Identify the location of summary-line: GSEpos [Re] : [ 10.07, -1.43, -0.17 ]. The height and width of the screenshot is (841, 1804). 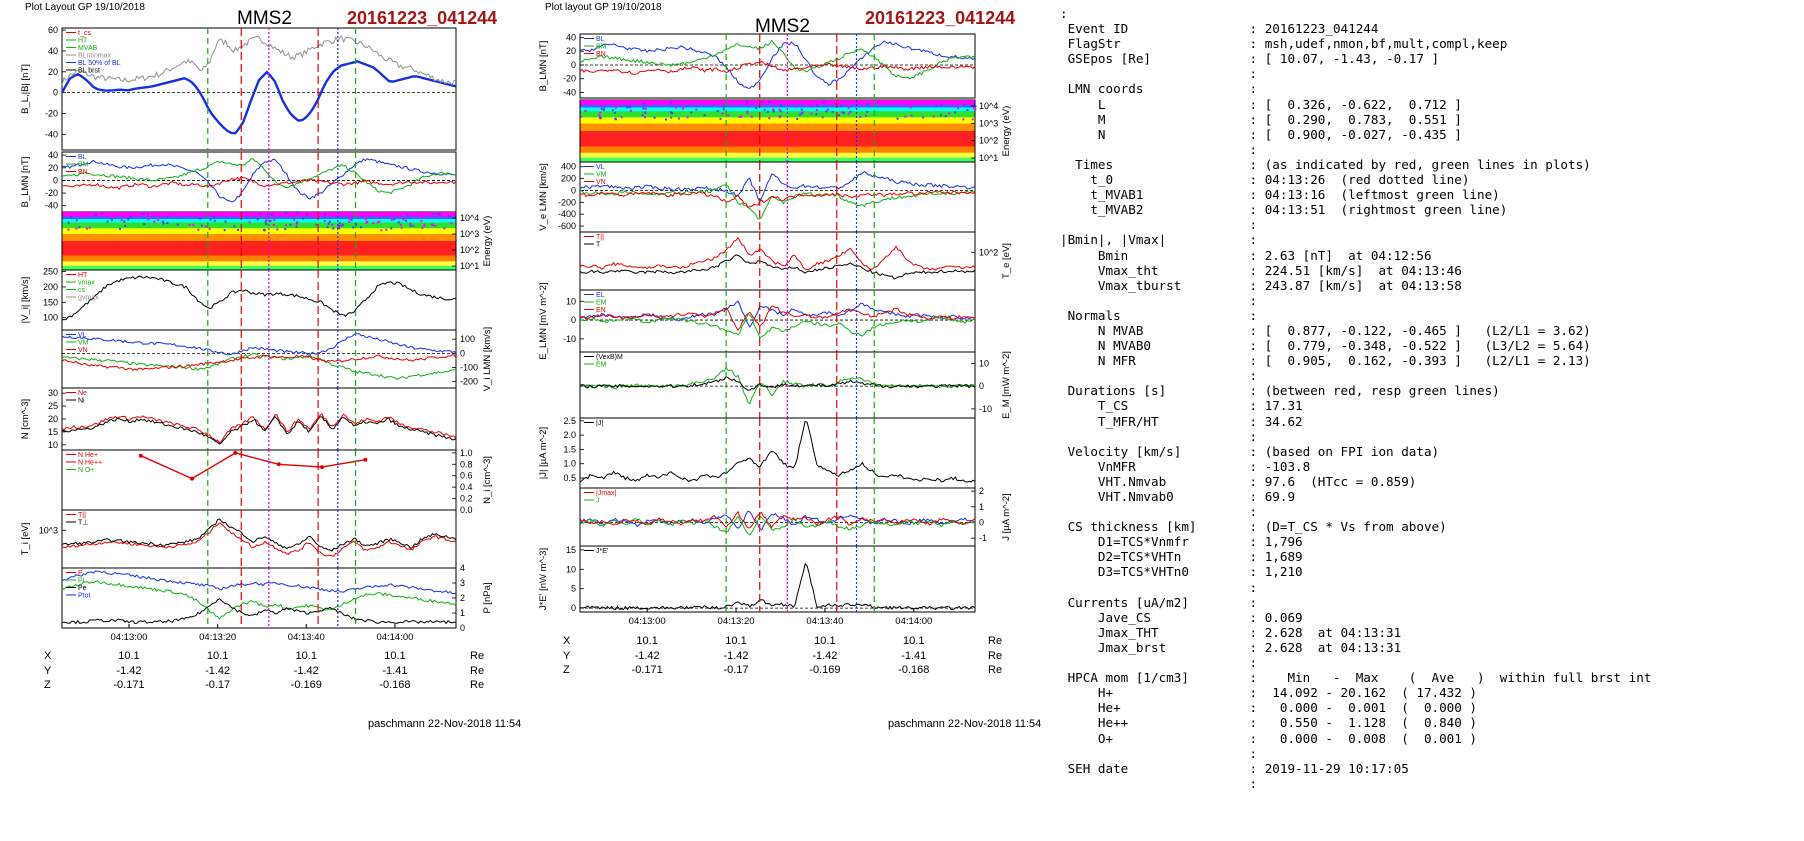
(1250, 59).